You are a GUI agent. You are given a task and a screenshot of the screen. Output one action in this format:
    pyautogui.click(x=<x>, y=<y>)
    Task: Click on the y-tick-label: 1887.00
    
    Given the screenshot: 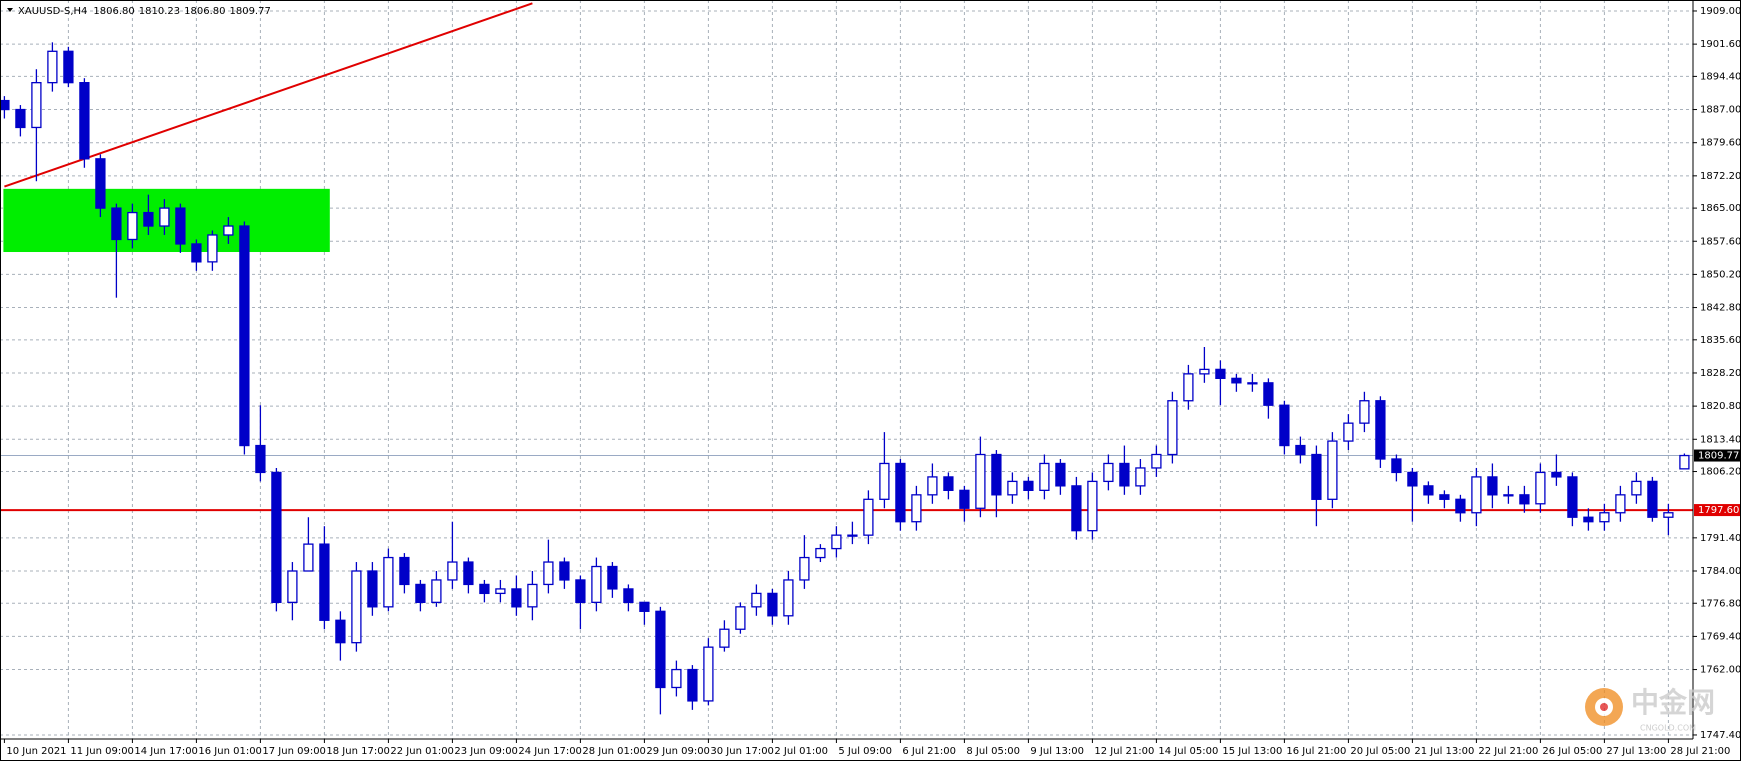 What is the action you would take?
    pyautogui.click(x=1720, y=110)
    